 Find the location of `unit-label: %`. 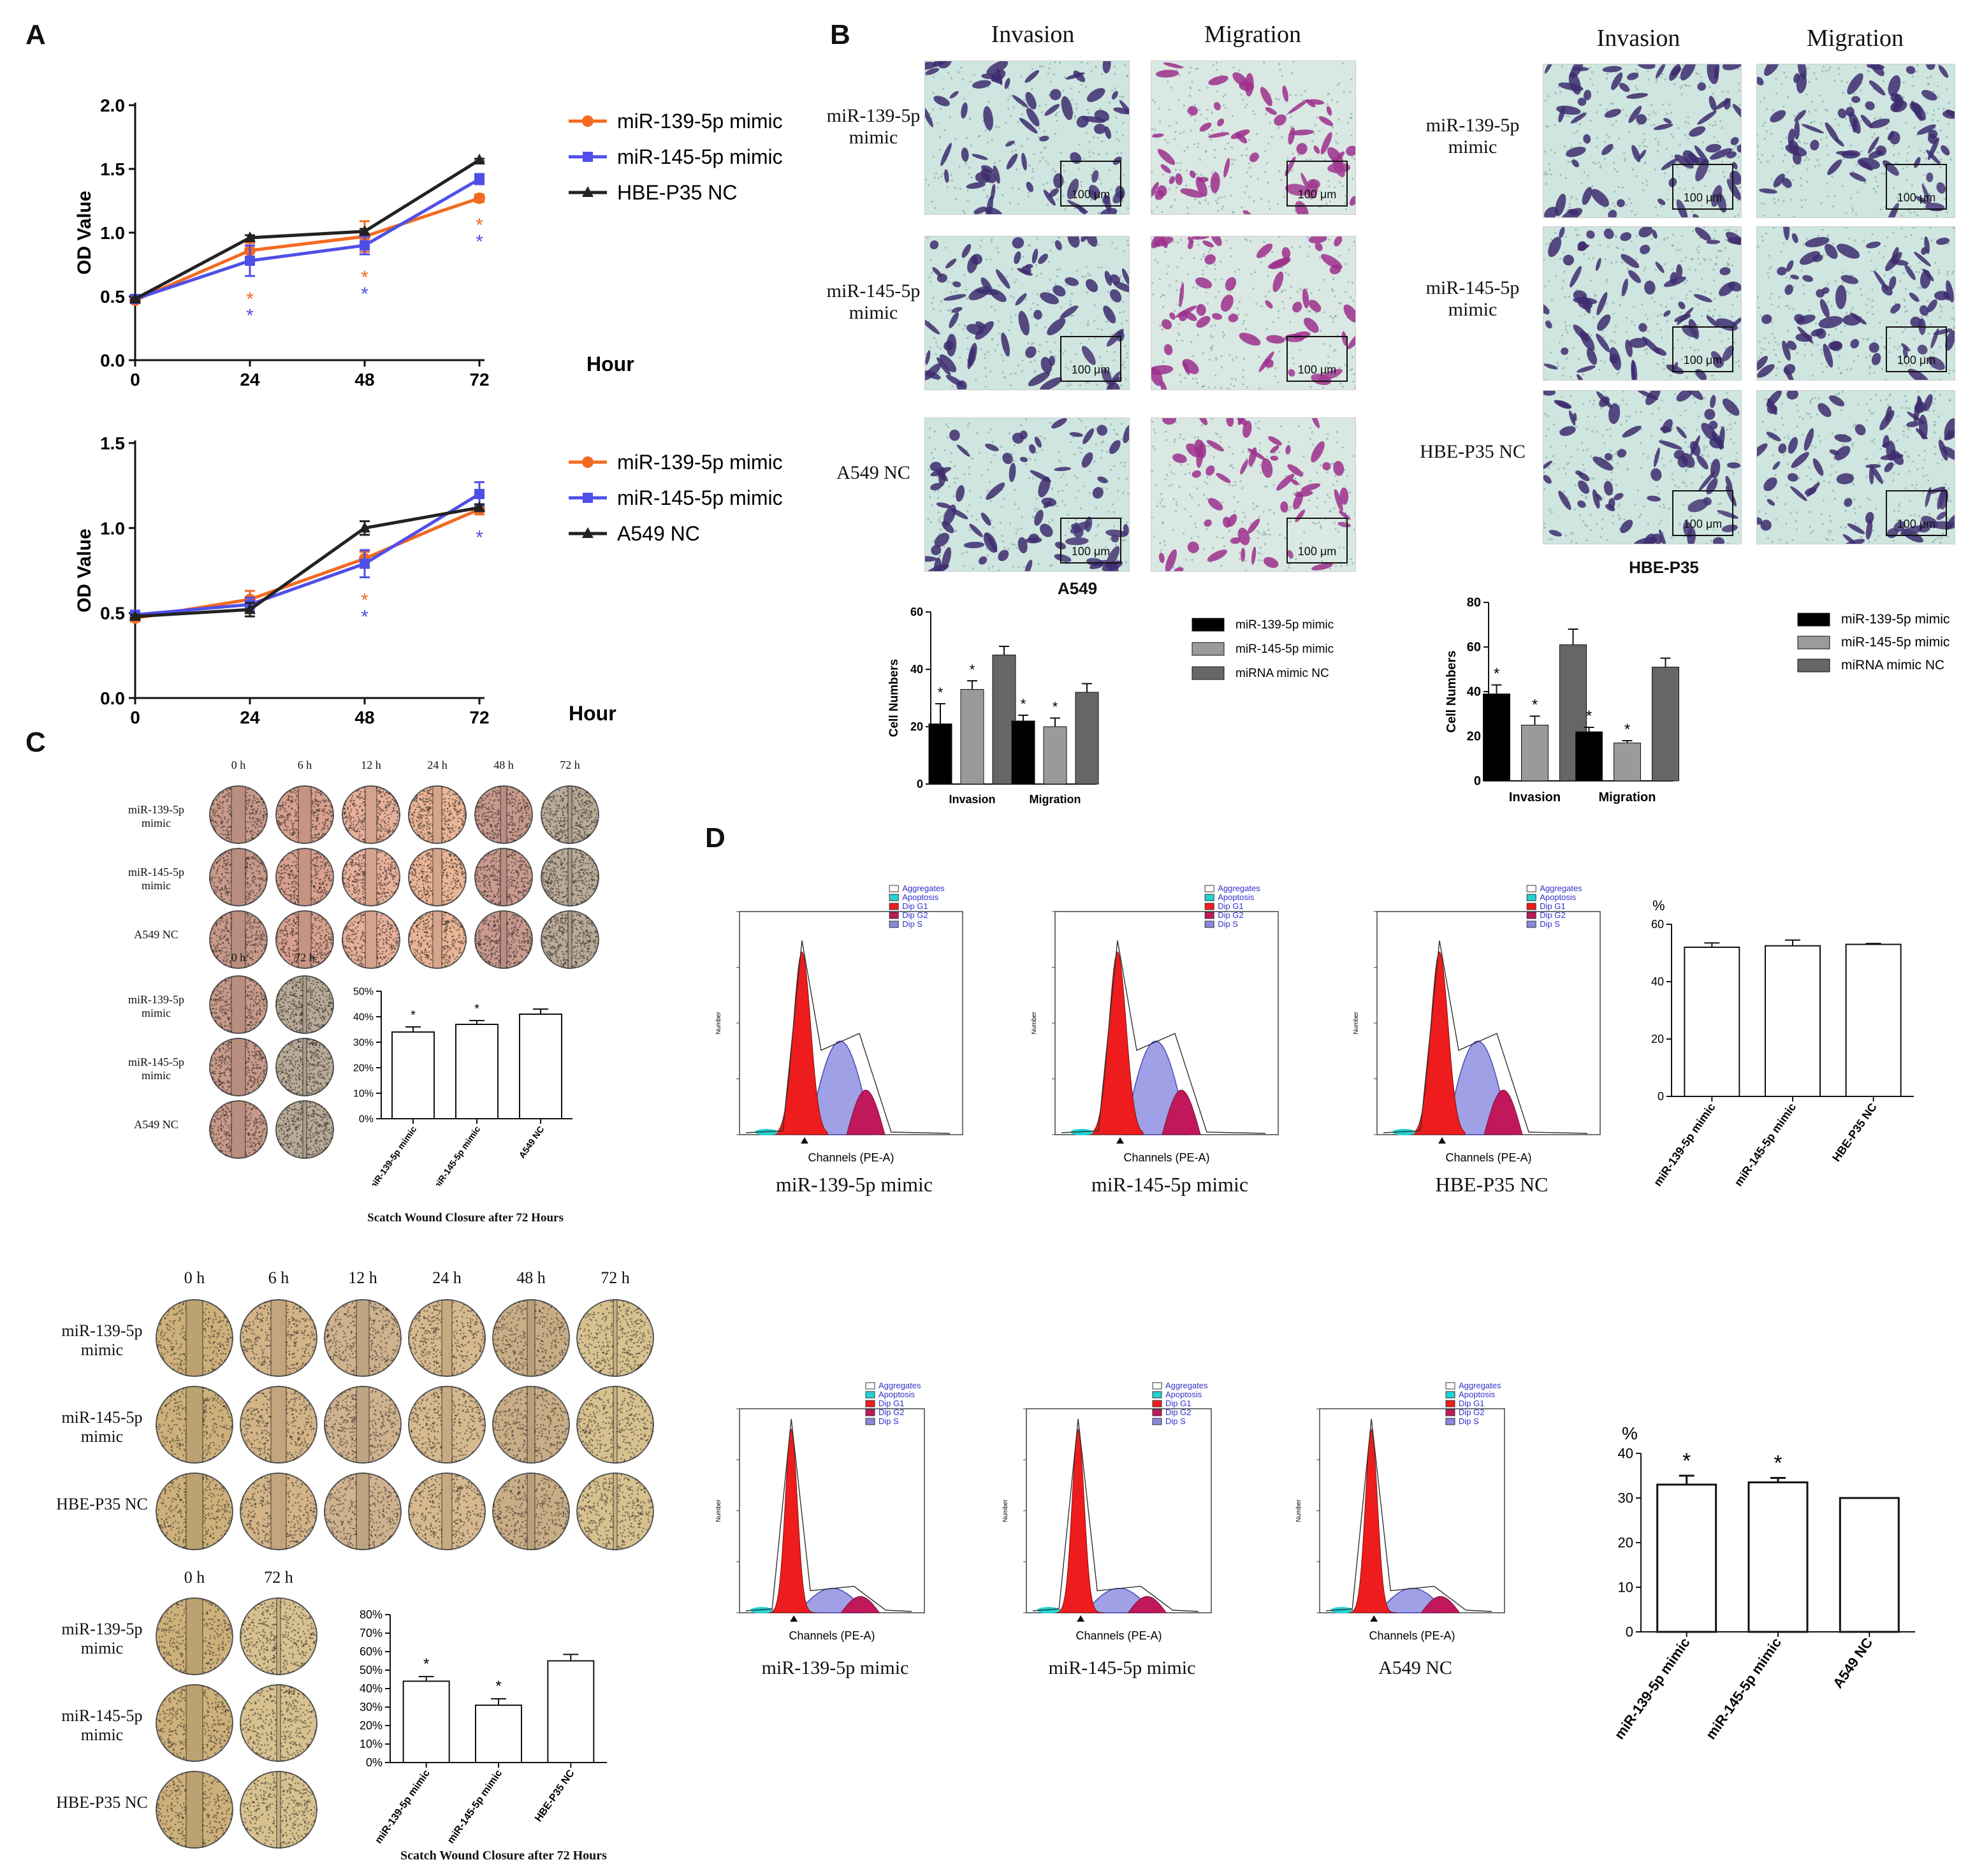

unit-label: % is located at coordinates (1630, 1433).